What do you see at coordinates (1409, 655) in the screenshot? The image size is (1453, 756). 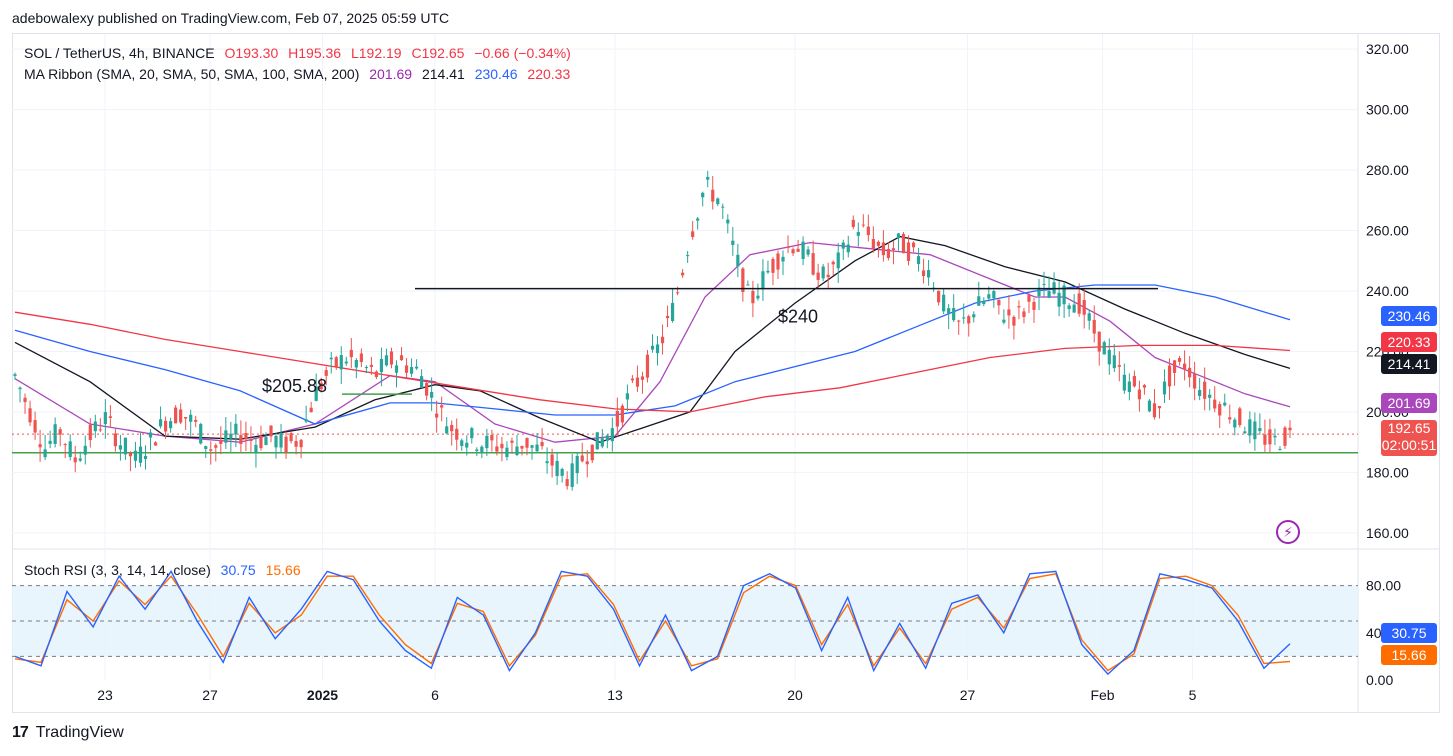 I see `rsi-d-badge: 15.66` at bounding box center [1409, 655].